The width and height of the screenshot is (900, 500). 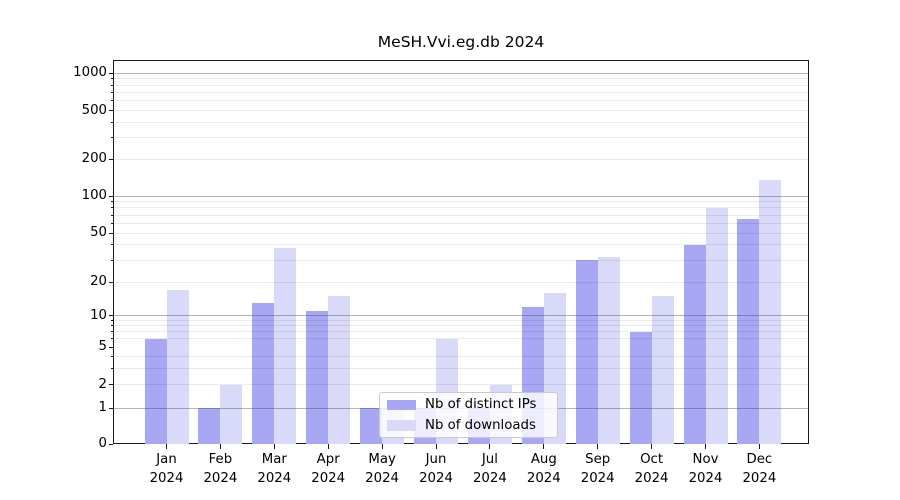 What do you see at coordinates (90, 73) in the screenshot?
I see `y-tick-label: 1000` at bounding box center [90, 73].